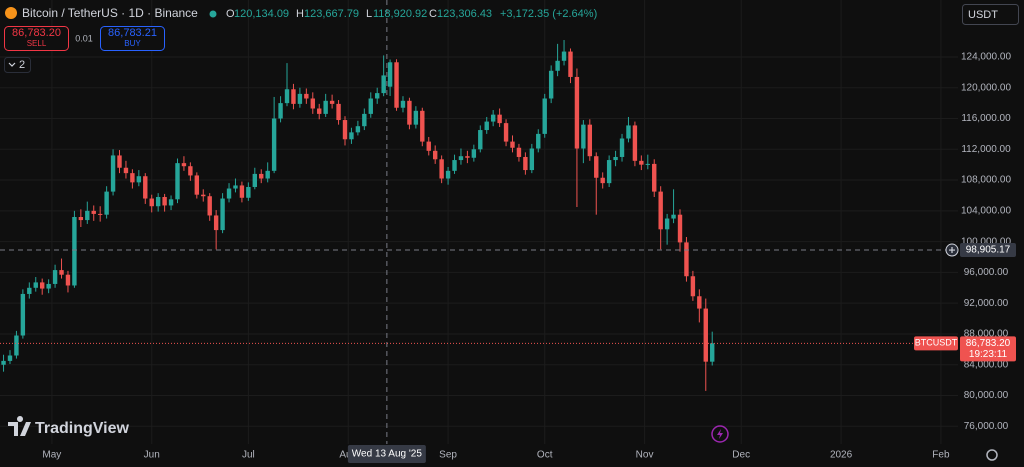 The width and height of the screenshot is (1024, 467). I want to click on y-tick-label: 120,000.00, so click(986, 87).